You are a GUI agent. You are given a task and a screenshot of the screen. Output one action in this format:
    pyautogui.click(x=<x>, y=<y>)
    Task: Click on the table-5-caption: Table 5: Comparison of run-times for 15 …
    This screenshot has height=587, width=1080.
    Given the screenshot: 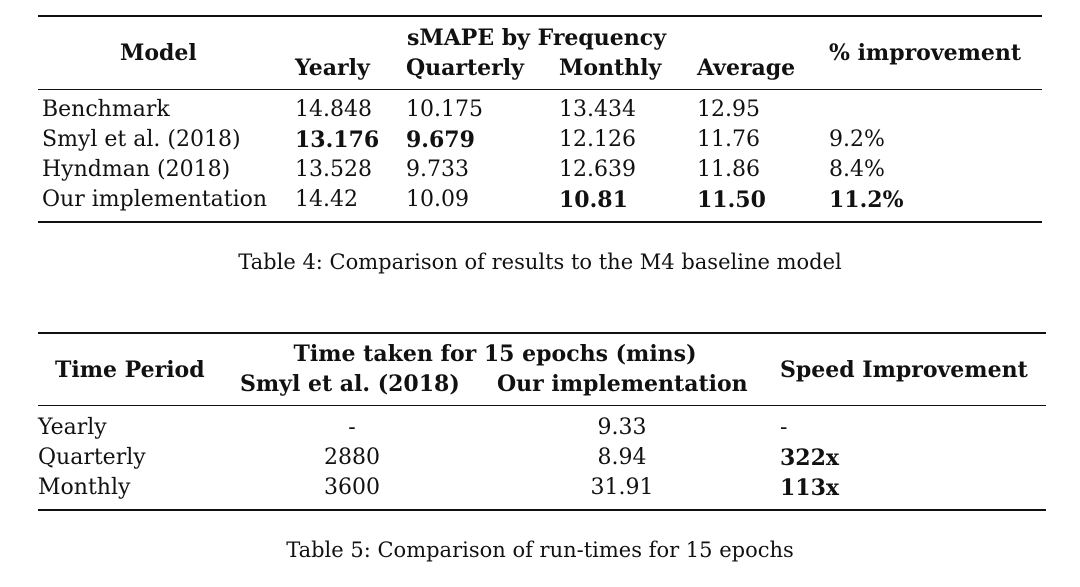 What is the action you would take?
    pyautogui.click(x=540, y=550)
    